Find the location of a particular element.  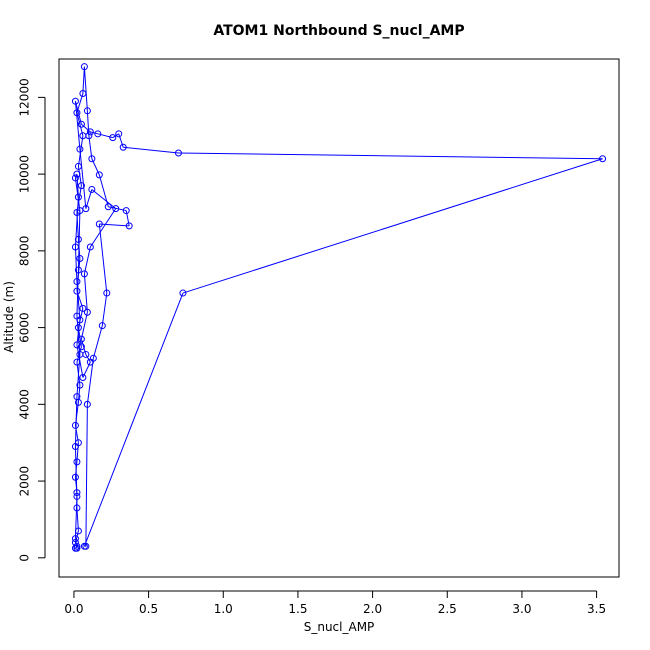

y-tick-label: 0 is located at coordinates (25, 558).